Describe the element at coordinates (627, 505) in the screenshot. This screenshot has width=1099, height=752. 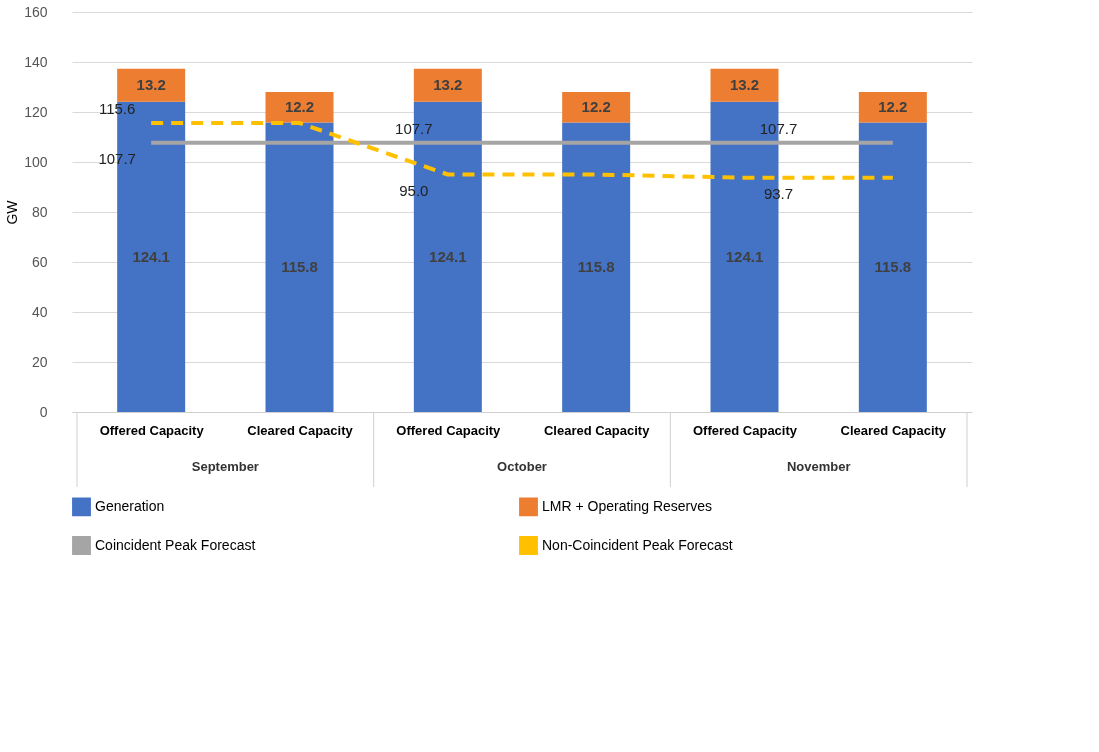
I see `legend-label: LMR + Operating Reserves` at that location.